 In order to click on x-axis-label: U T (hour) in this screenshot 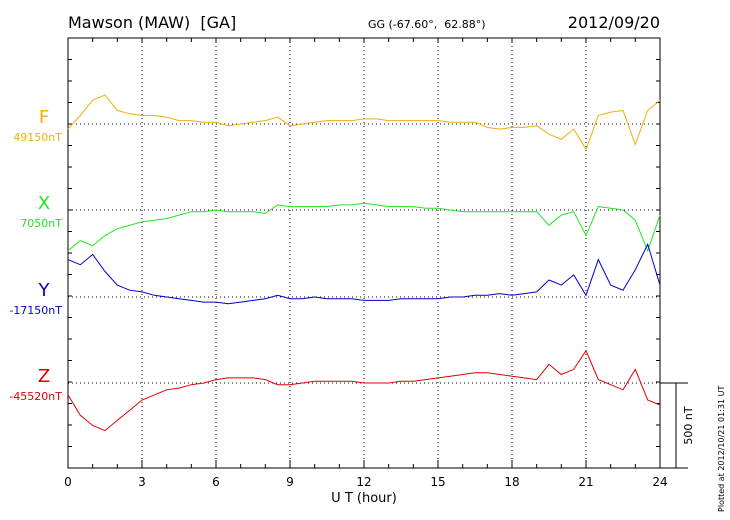, I will do `click(364, 498)`.